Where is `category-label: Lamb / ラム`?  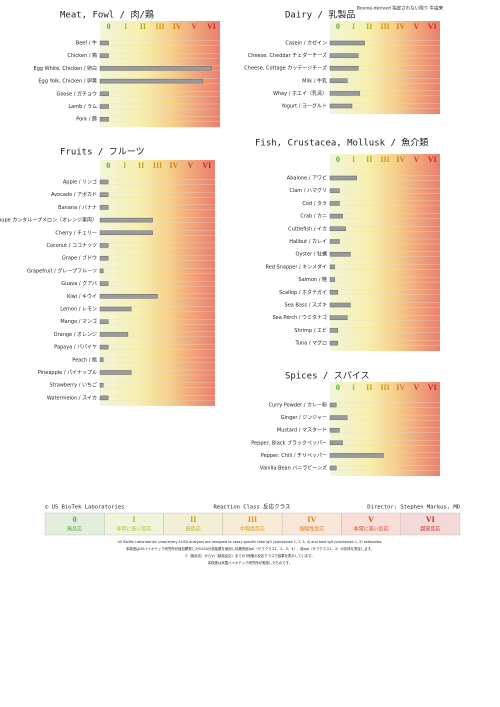
category-label: Lamb / ラム is located at coordinates (82, 107).